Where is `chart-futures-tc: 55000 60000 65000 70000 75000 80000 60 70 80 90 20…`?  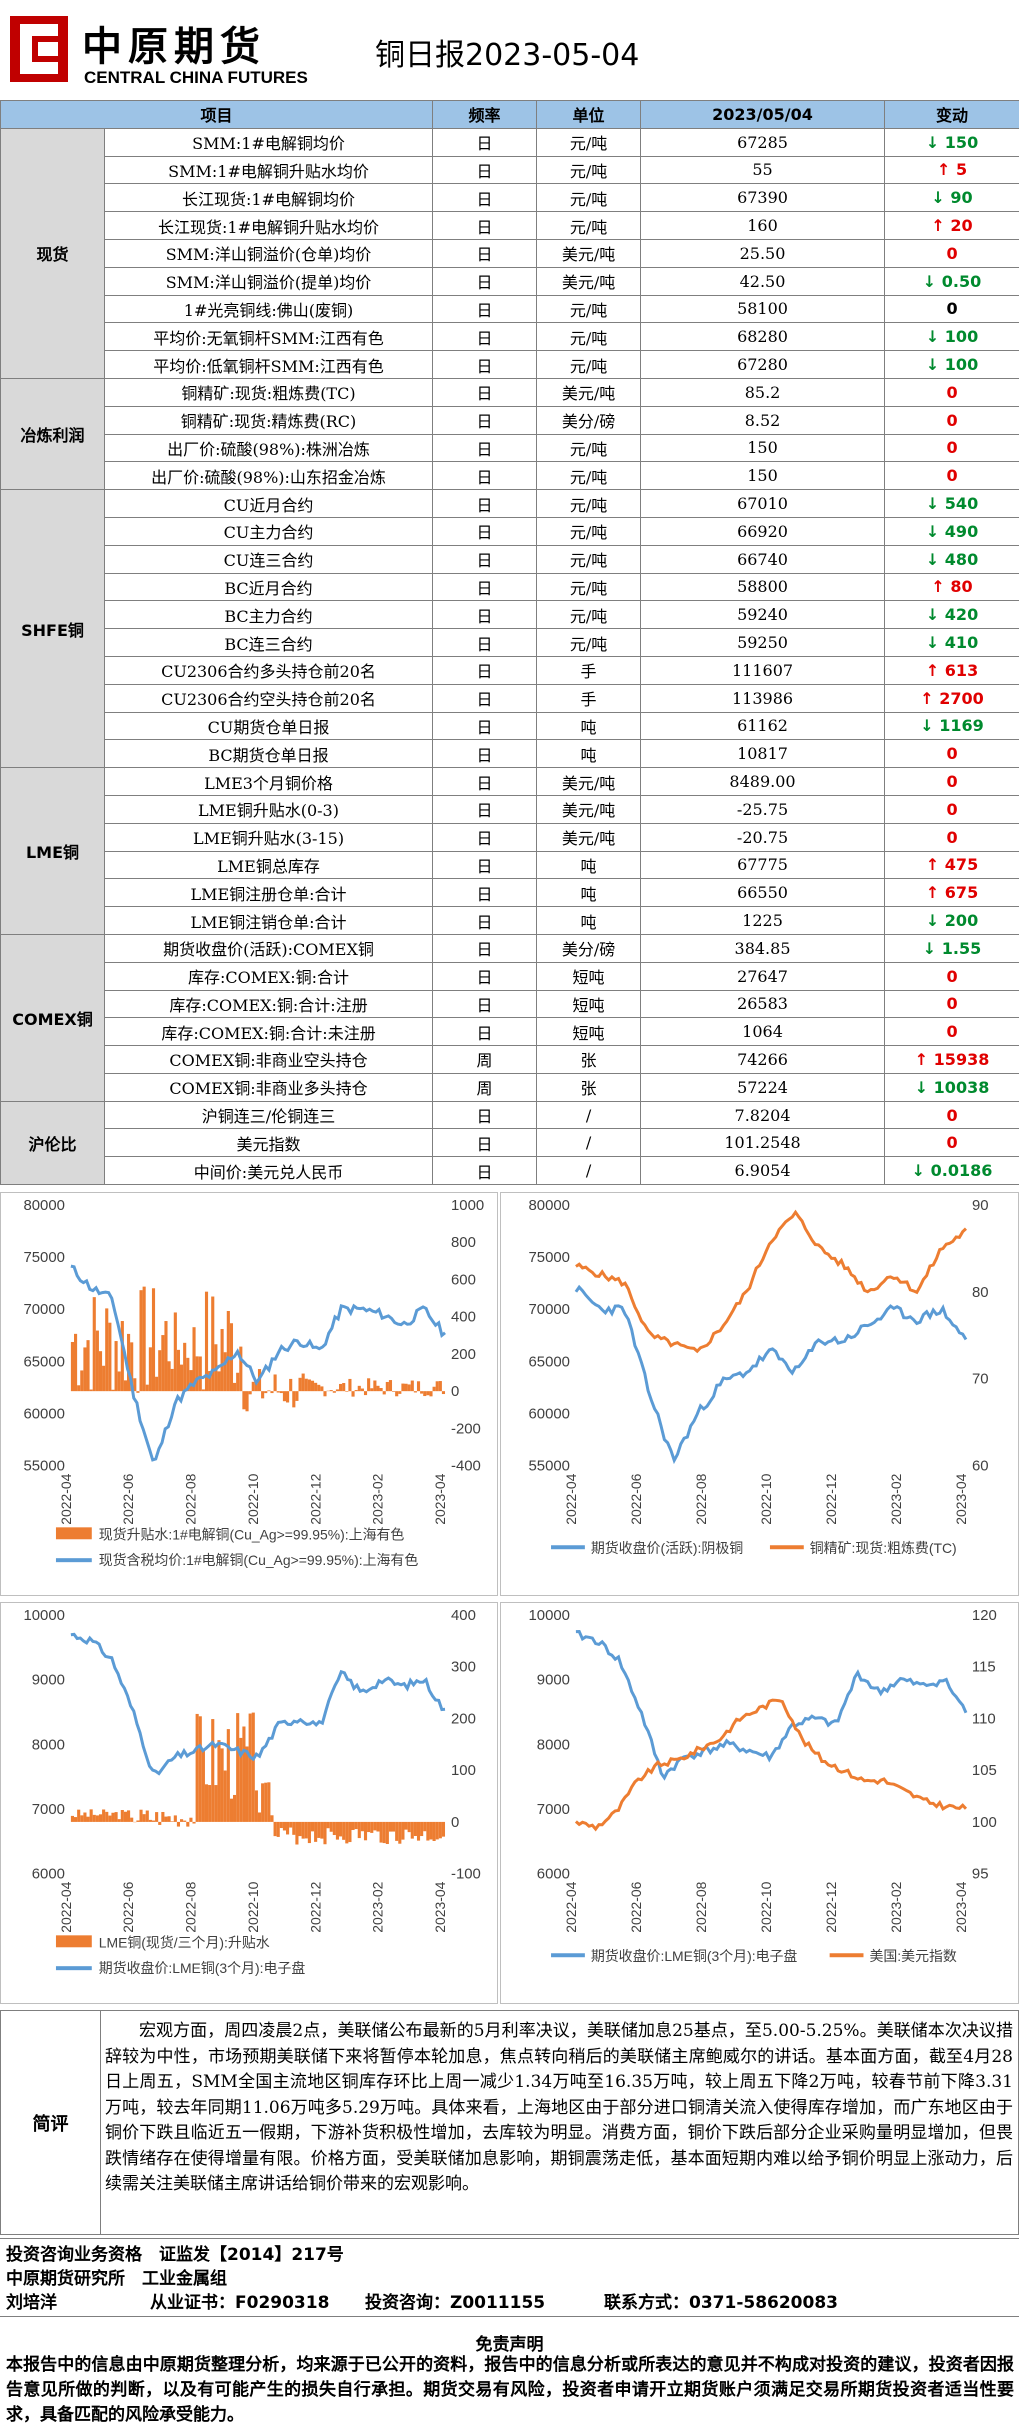
chart-futures-tc: 55000 60000 65000 70000 75000 80000 60 70 80 90 20… is located at coordinates (759, 1394).